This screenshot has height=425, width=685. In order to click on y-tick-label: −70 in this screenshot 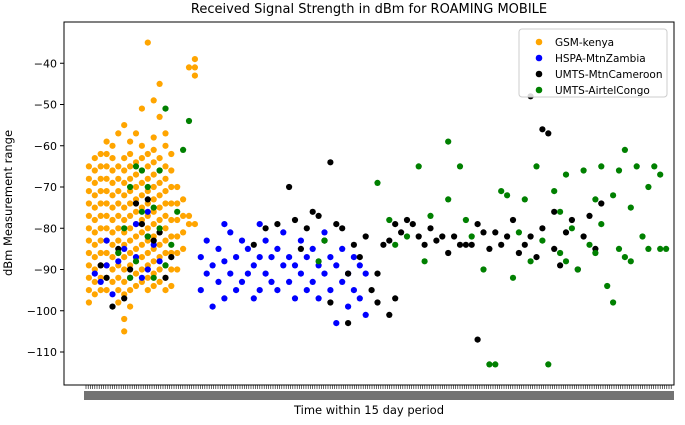, I will do `click(45, 187)`.